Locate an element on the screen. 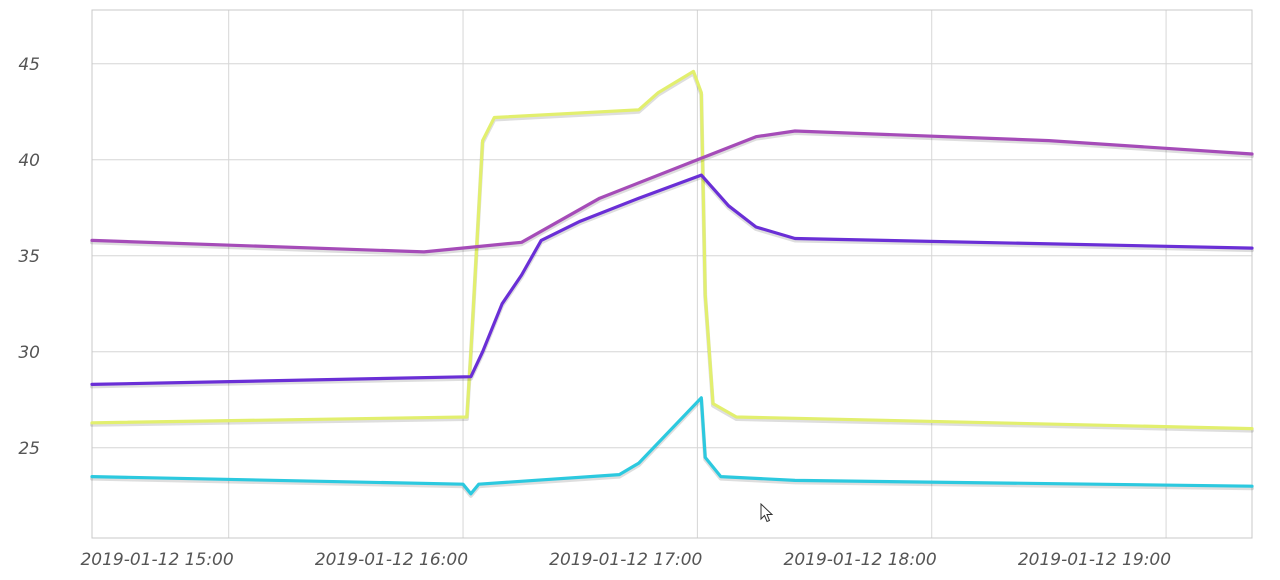 The height and width of the screenshot is (580, 1280). y-axis-tick-labels: 25 30 35 40 45 is located at coordinates (29, 257).